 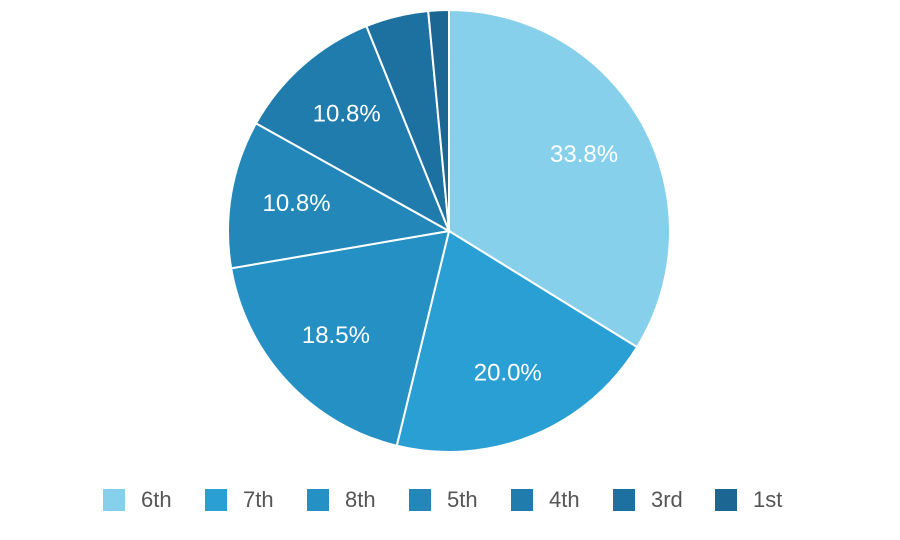 What do you see at coordinates (360, 499) in the screenshot?
I see `legend-label: 8th` at bounding box center [360, 499].